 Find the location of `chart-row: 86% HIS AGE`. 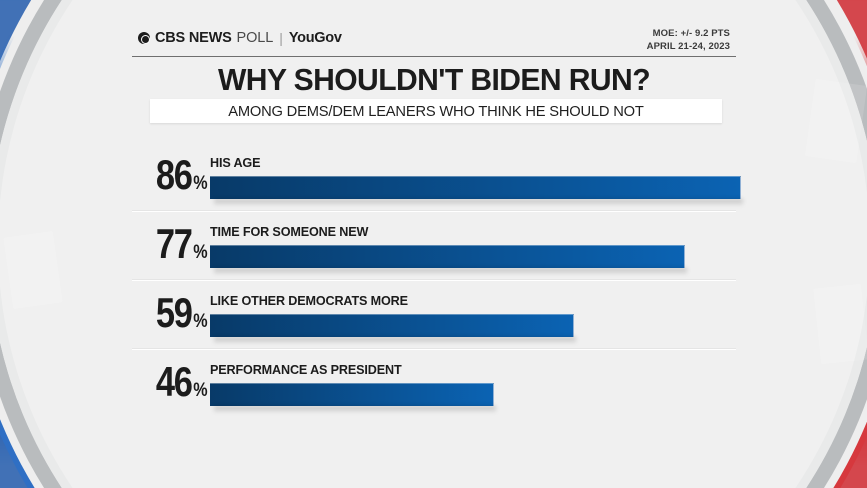

chart-row: 86% HIS AGE is located at coordinates (435, 176).